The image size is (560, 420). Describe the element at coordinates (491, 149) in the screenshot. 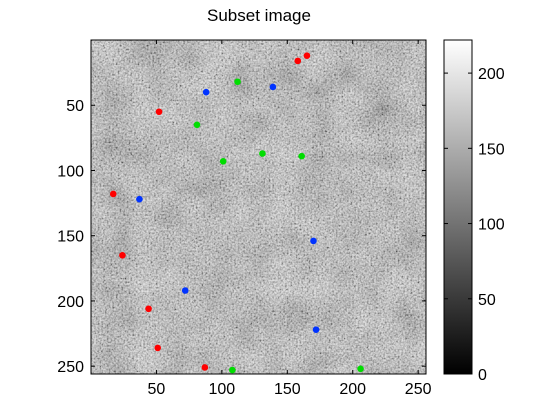

I see `colorbar-tick-label: 150` at that location.